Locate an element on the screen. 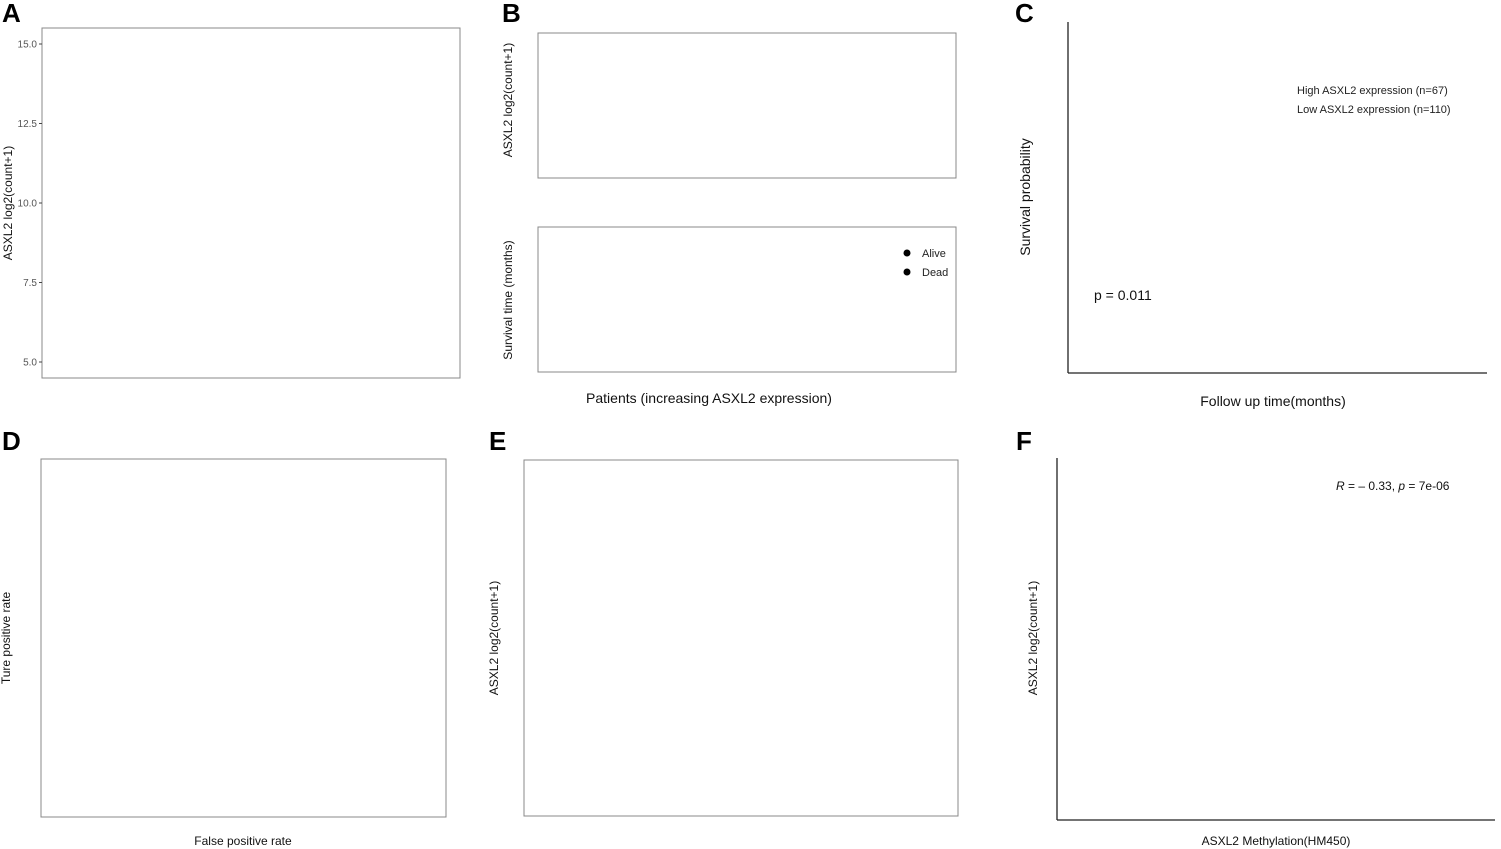  panel-a-y-tick-label: 7.5 is located at coordinates (30, 283).